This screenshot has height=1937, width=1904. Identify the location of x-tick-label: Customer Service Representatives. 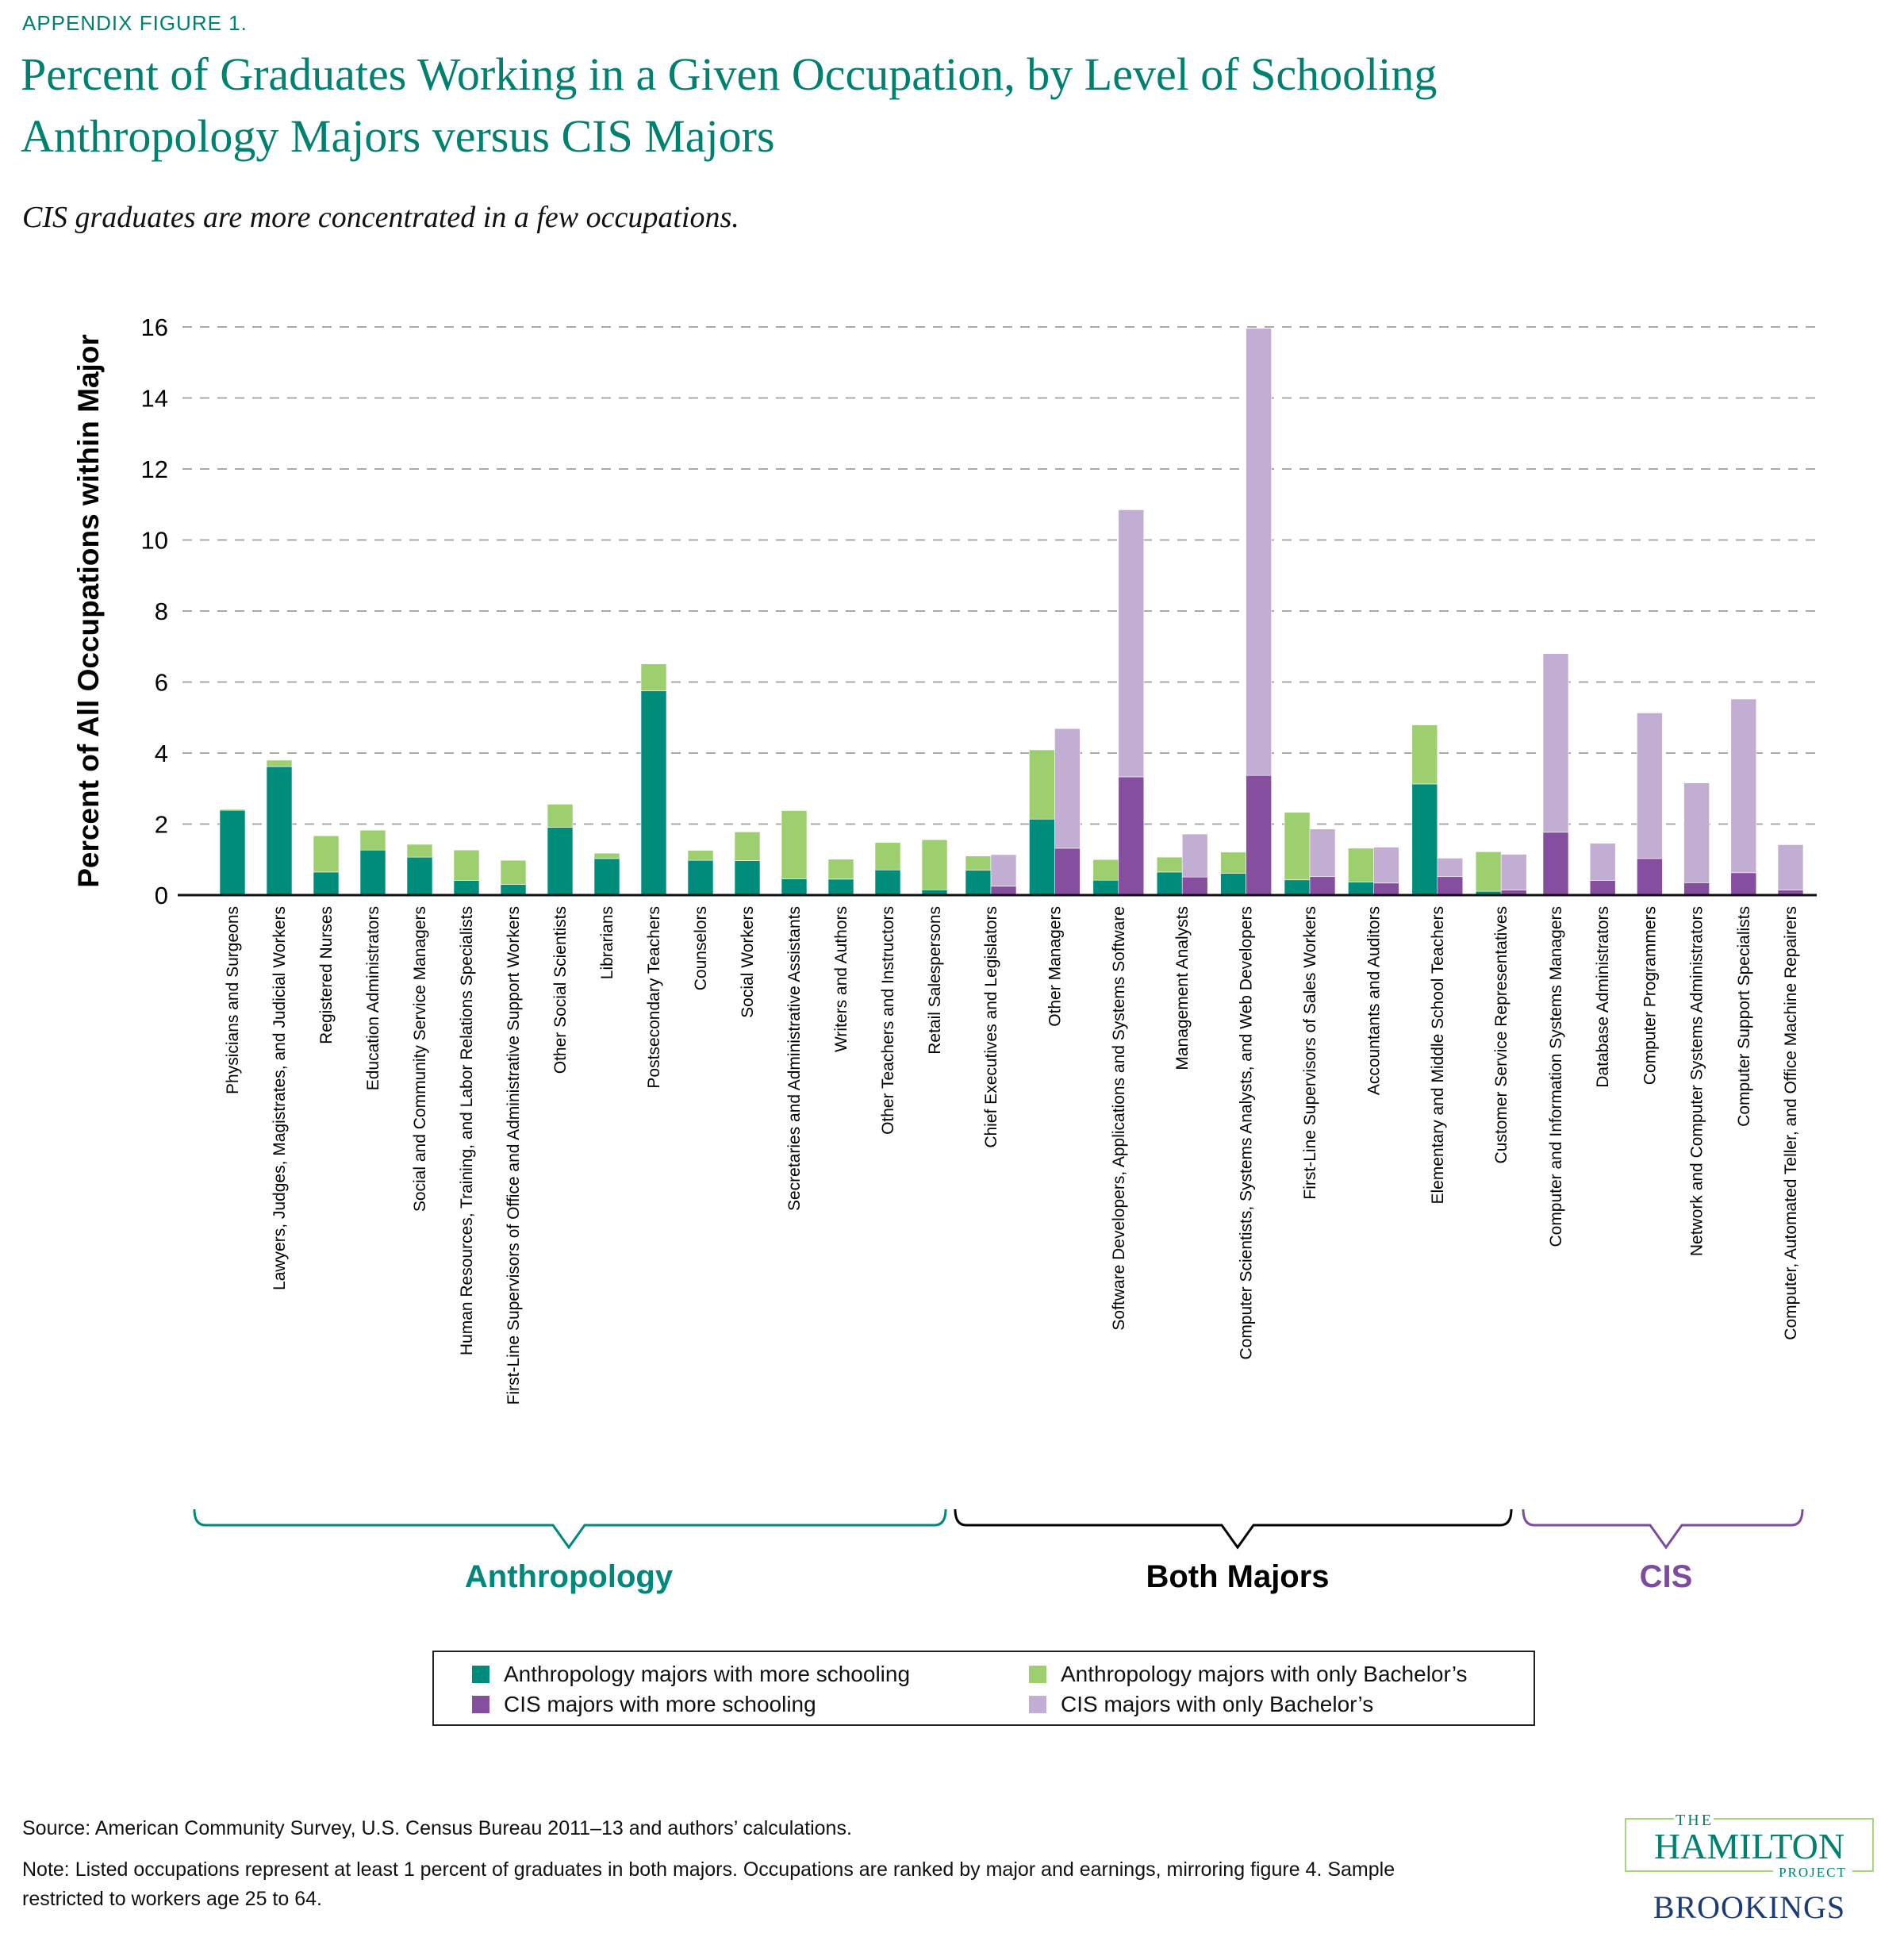
(1501, 1034).